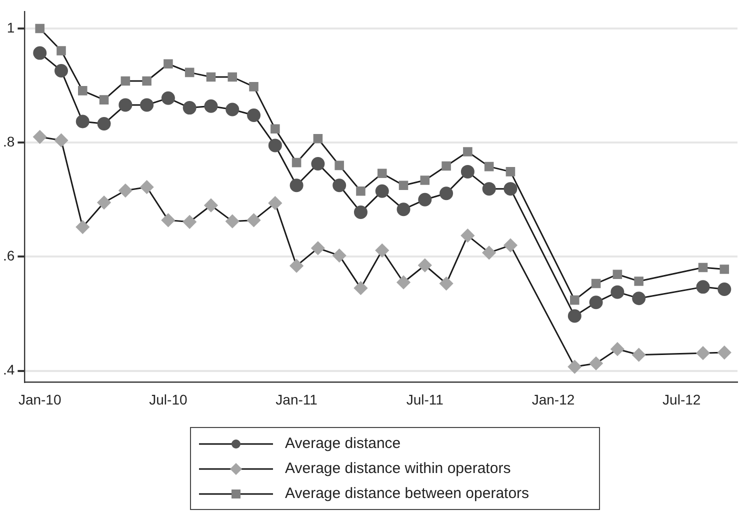 The width and height of the screenshot is (745, 525). What do you see at coordinates (407, 493) in the screenshot?
I see `legend-label: Average distance between operators` at bounding box center [407, 493].